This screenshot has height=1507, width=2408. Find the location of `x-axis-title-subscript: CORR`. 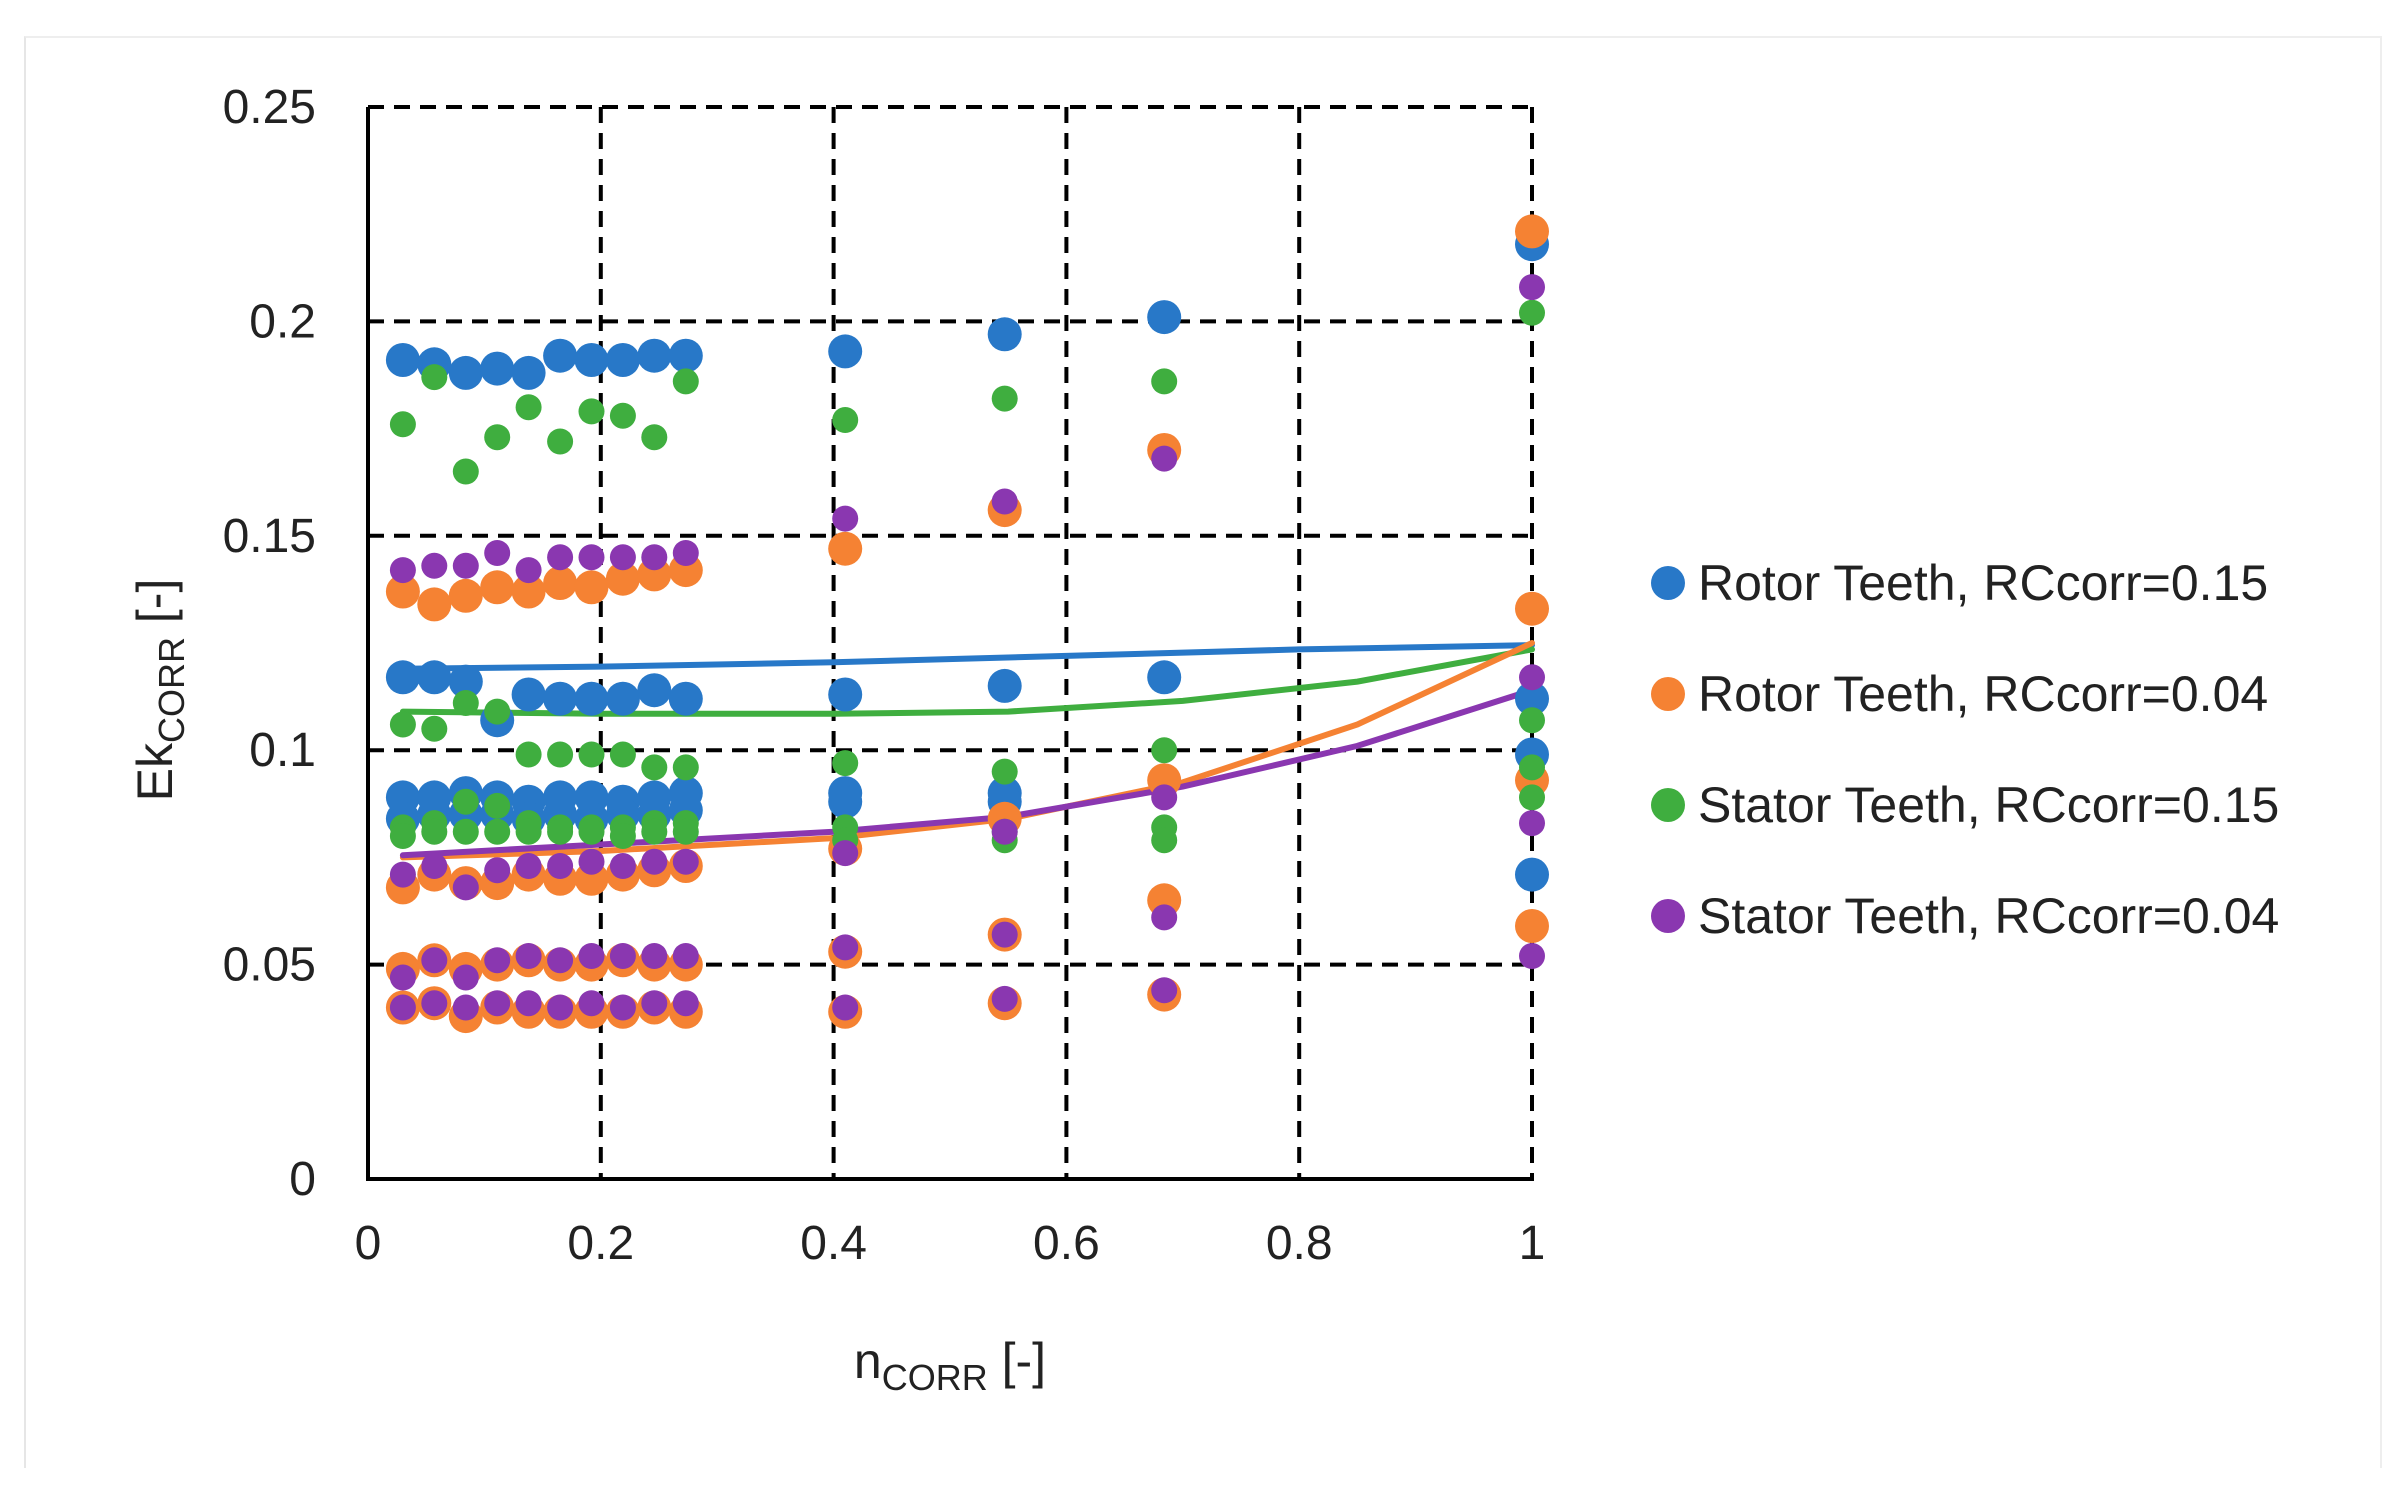

x-axis-title-subscript: CORR is located at coordinates (935, 1377).